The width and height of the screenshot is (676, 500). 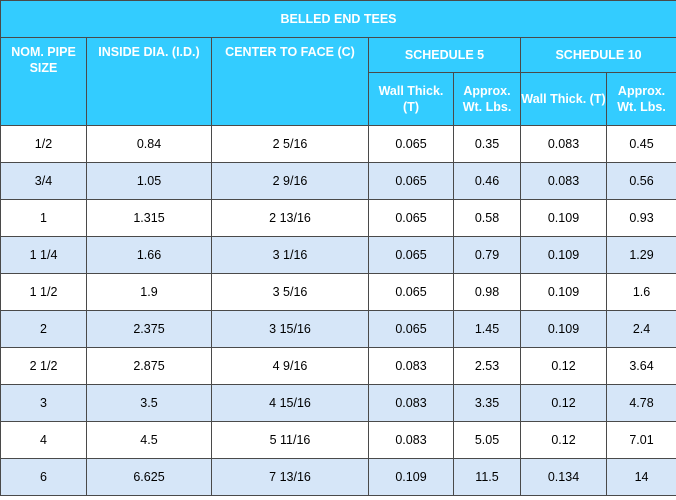 I want to click on cell-inside-dia: 1.9, so click(x=149, y=292).